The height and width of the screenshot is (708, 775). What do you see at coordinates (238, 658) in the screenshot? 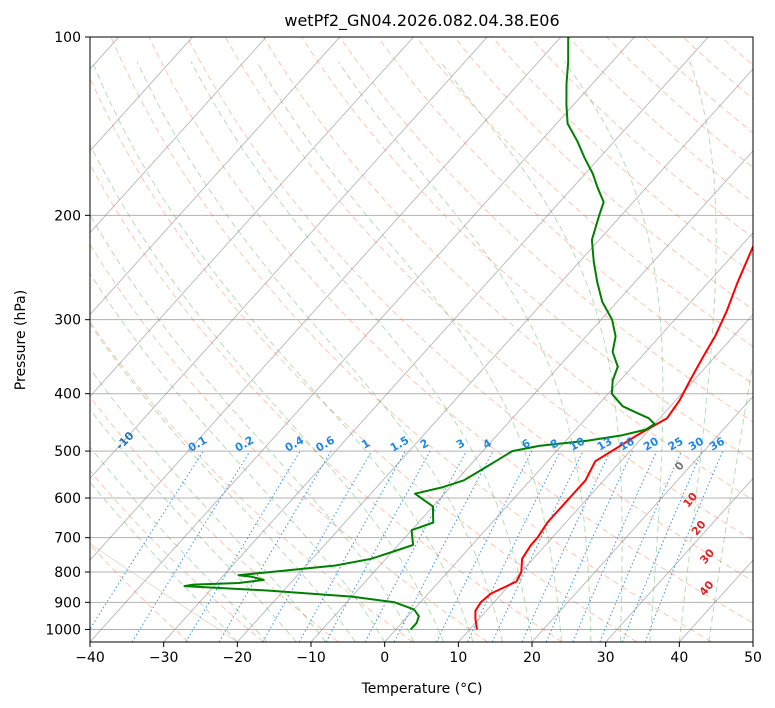
I see `x-tick-label: −20` at bounding box center [238, 658].